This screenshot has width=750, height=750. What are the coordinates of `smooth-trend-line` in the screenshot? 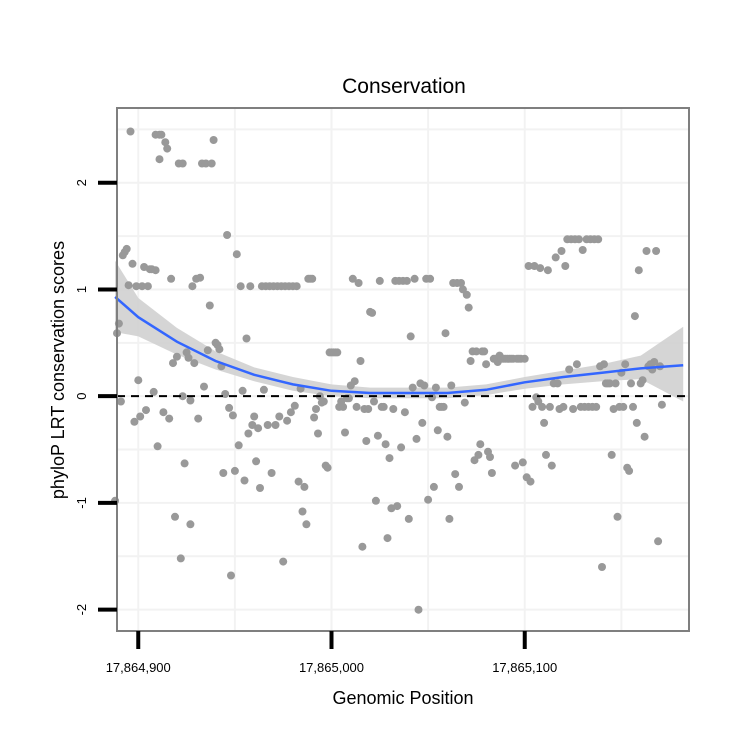 It's located at (399, 345).